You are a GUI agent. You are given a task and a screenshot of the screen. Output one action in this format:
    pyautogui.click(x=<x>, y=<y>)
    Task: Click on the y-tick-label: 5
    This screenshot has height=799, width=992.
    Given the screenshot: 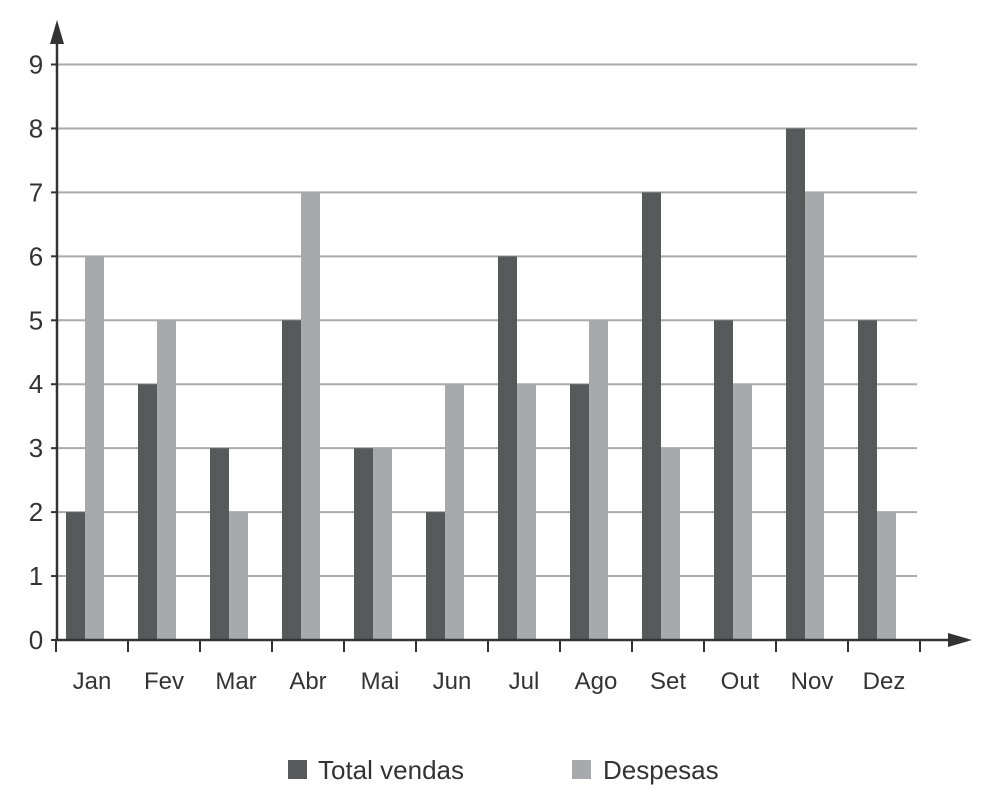 What is the action you would take?
    pyautogui.click(x=36, y=320)
    